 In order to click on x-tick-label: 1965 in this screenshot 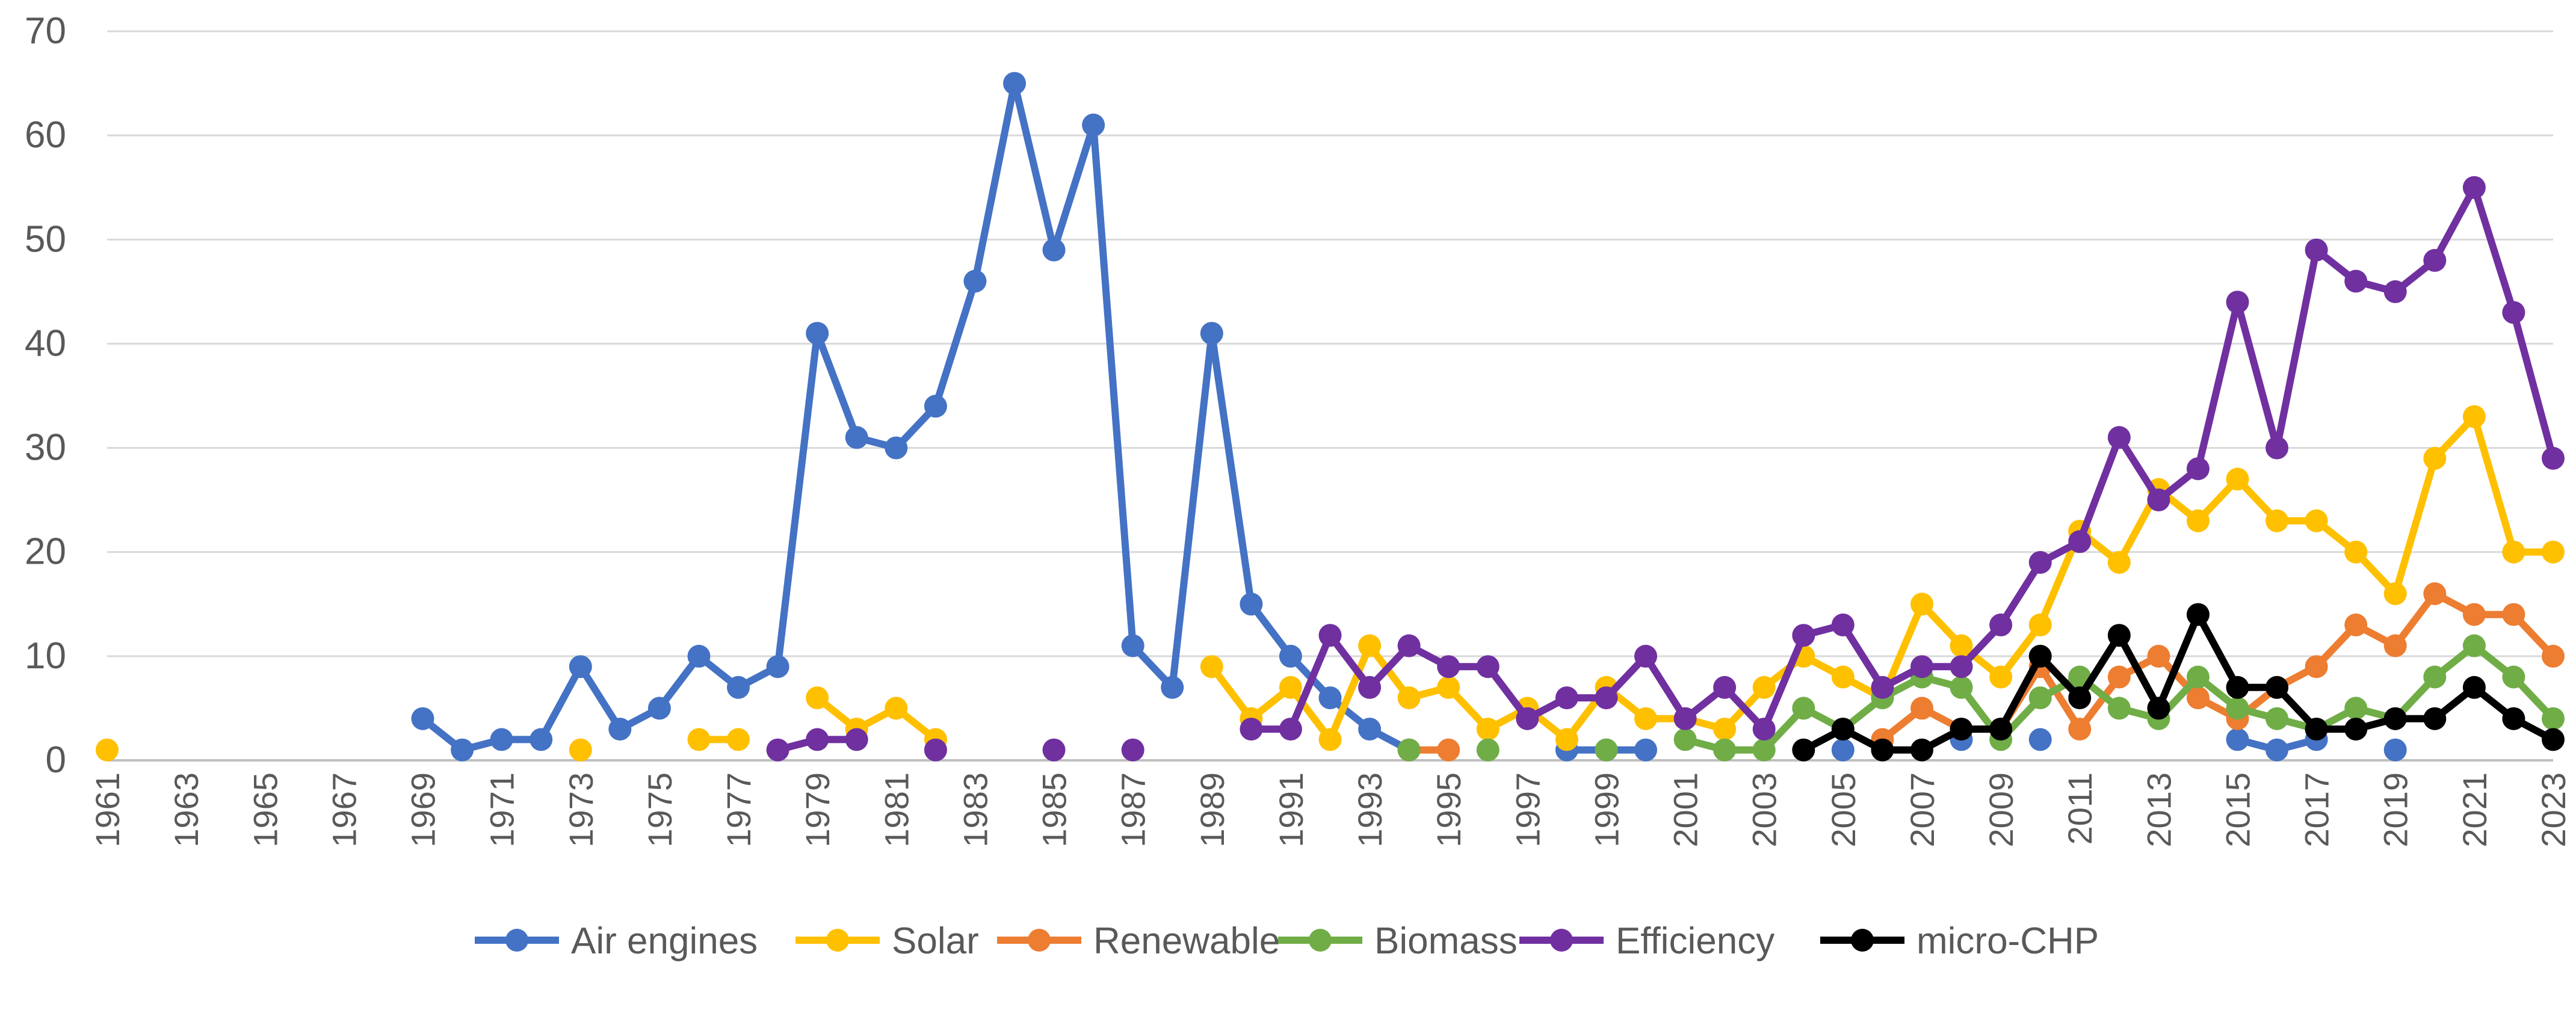, I will do `click(265, 810)`.